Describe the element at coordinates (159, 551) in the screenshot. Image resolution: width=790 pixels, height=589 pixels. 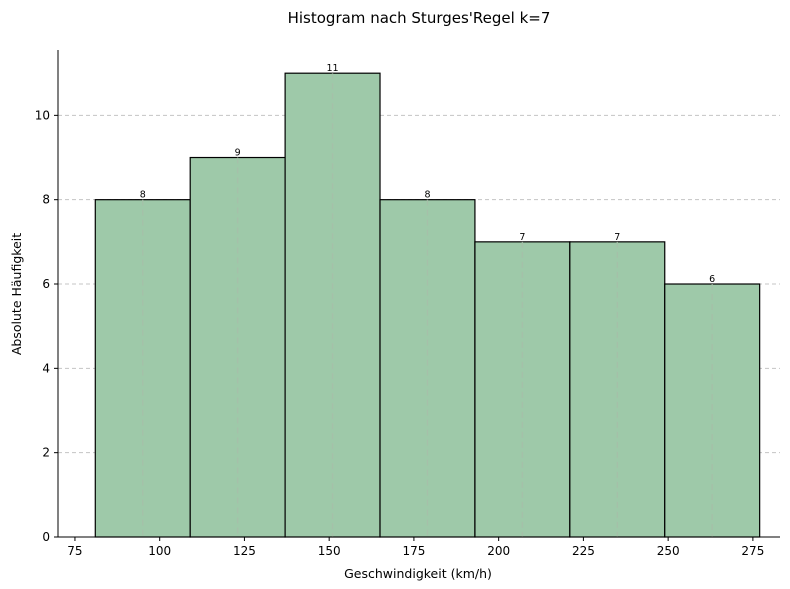
I see `x-tick-label-1: 100` at that location.